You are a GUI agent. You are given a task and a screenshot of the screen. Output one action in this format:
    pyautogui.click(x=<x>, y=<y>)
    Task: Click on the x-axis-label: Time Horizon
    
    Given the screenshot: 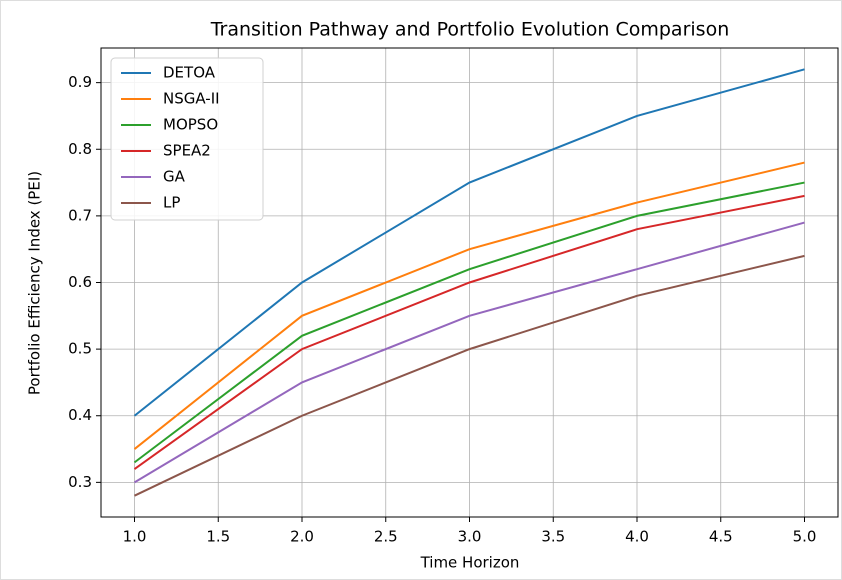 What is the action you would take?
    pyautogui.click(x=470, y=563)
    